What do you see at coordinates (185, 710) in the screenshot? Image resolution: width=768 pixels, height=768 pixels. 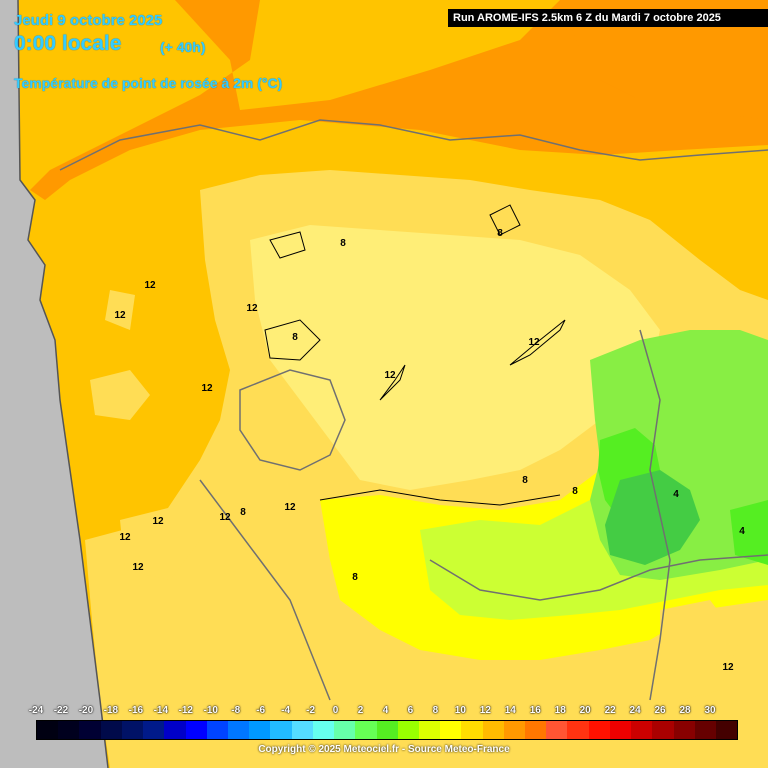 I see `legend-tick-label: -12` at bounding box center [185, 710].